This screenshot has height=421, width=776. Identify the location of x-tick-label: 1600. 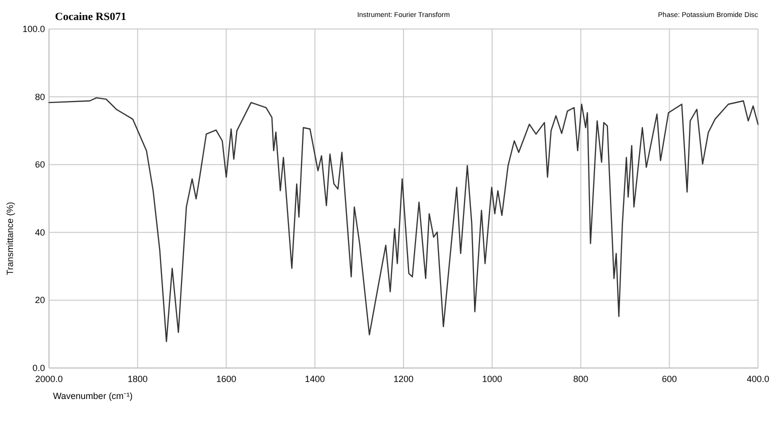
(226, 379).